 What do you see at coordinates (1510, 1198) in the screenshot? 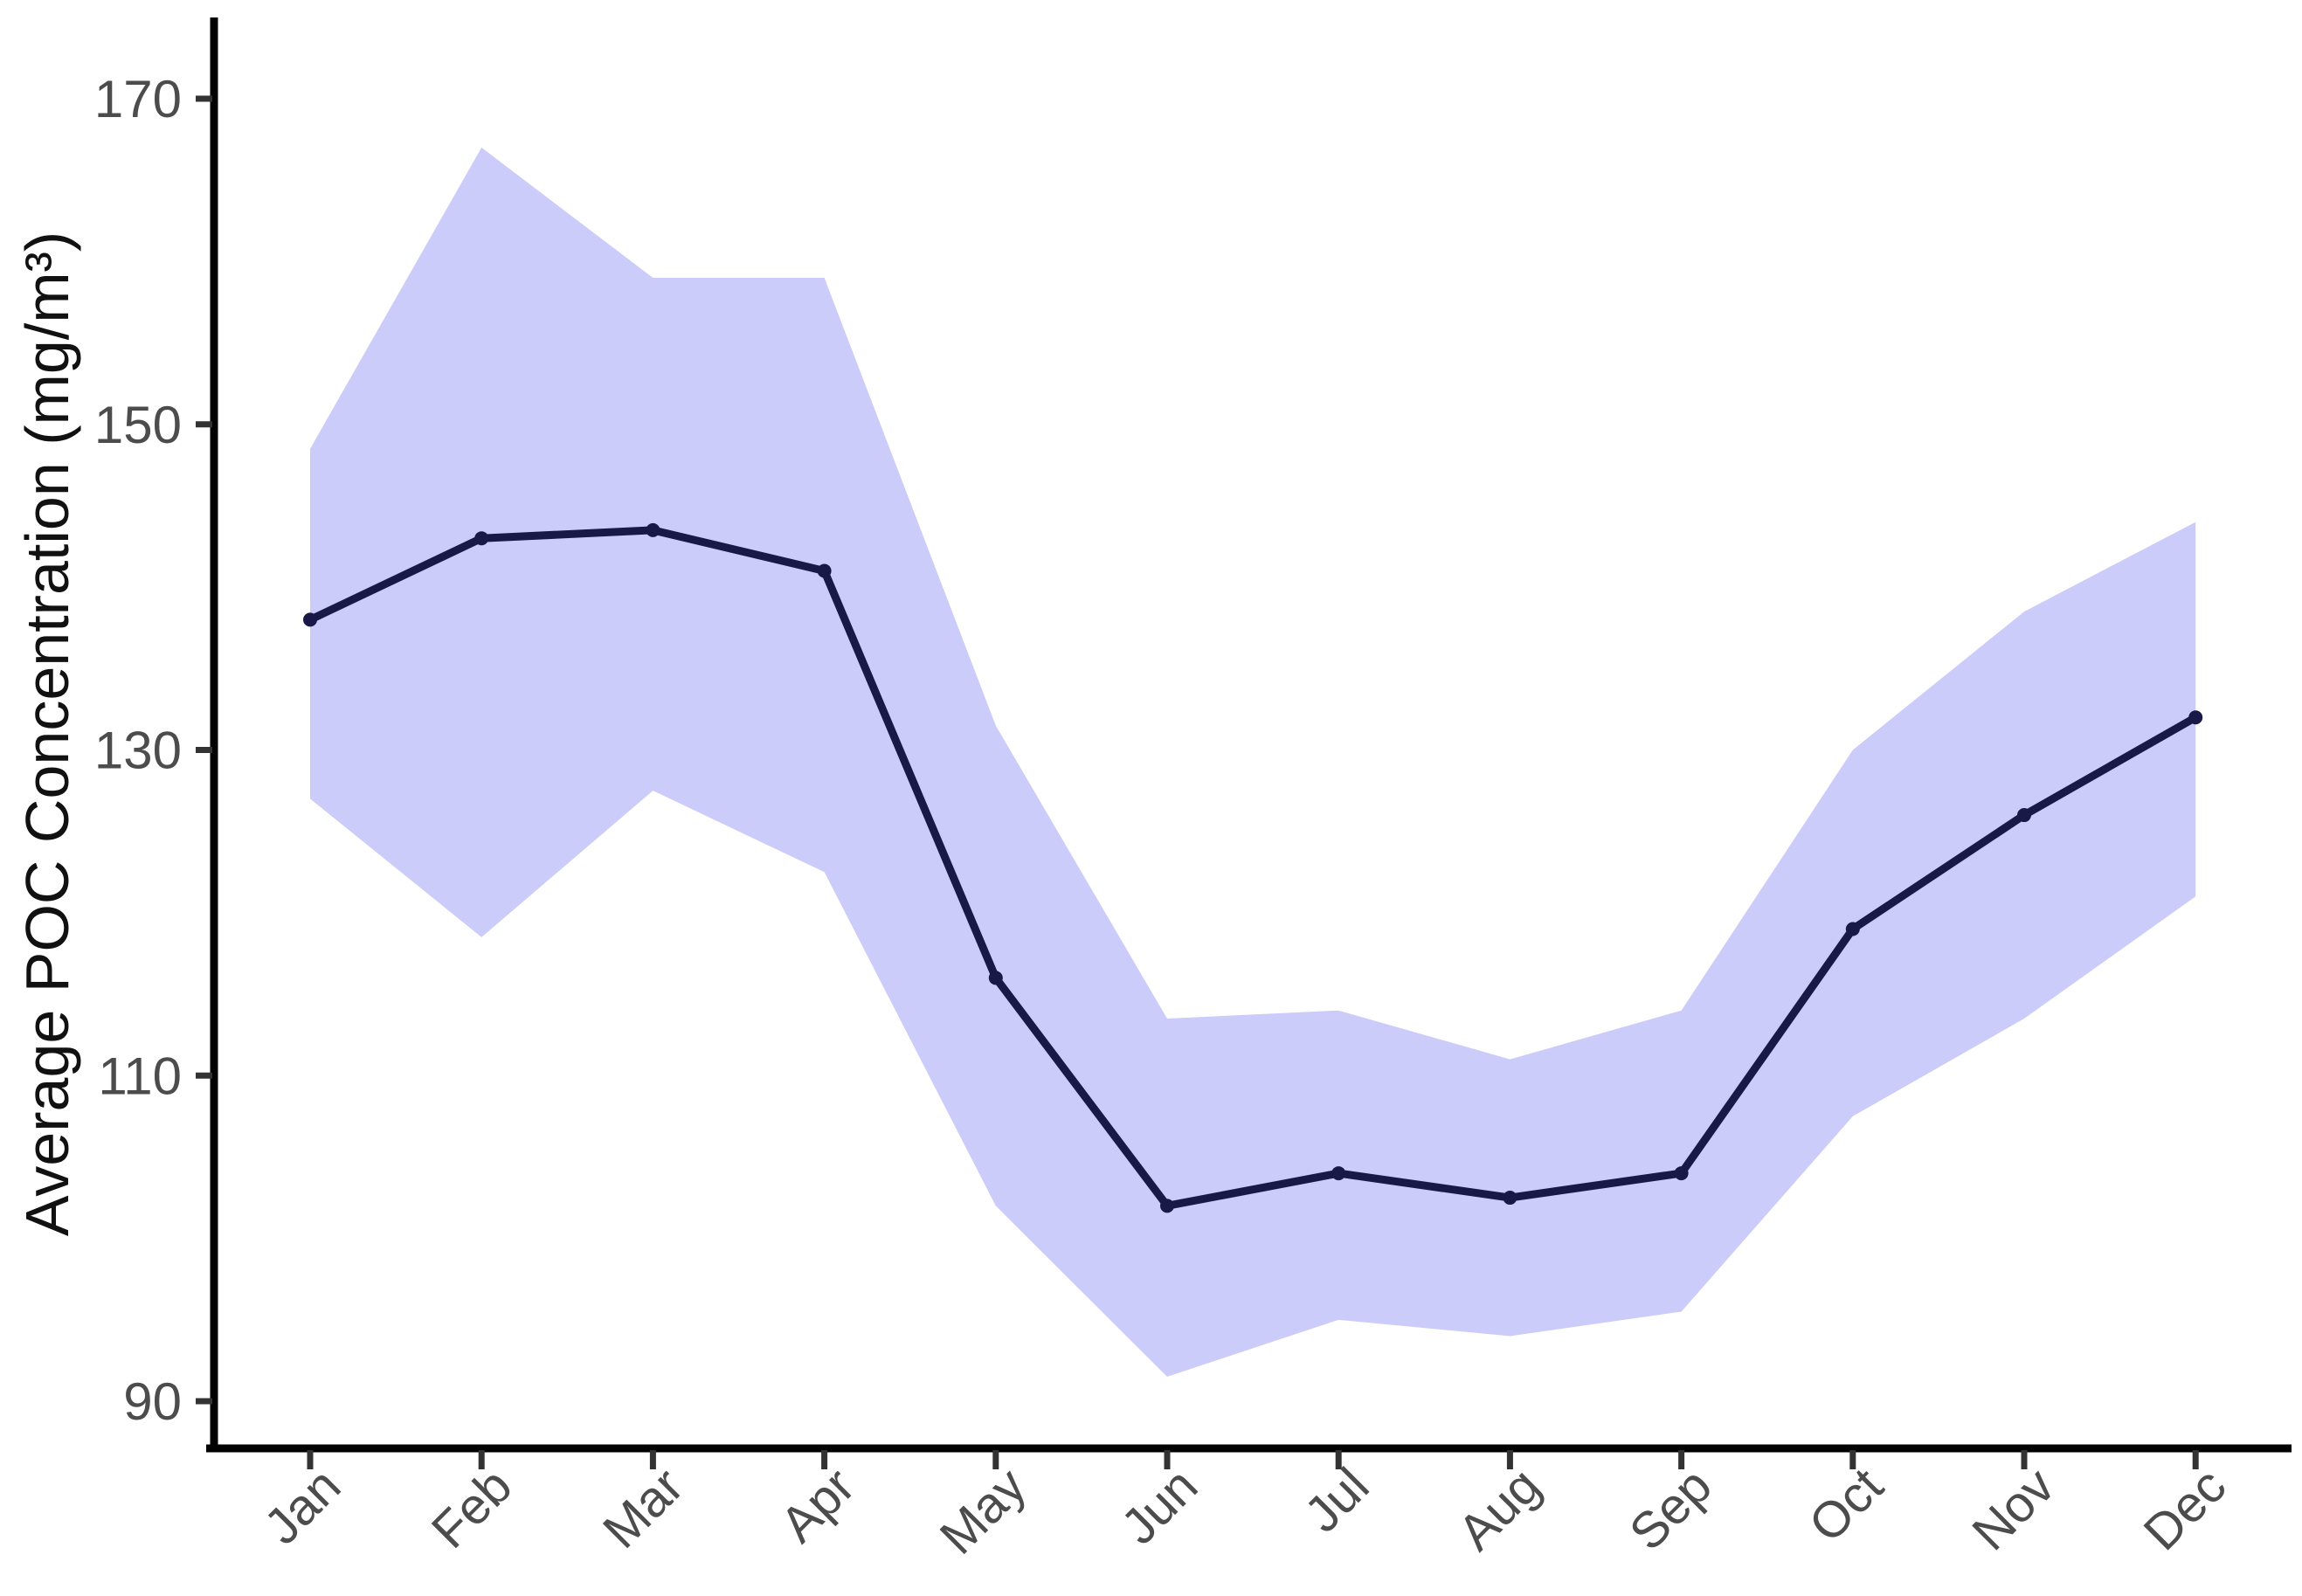
I see `point-aug` at bounding box center [1510, 1198].